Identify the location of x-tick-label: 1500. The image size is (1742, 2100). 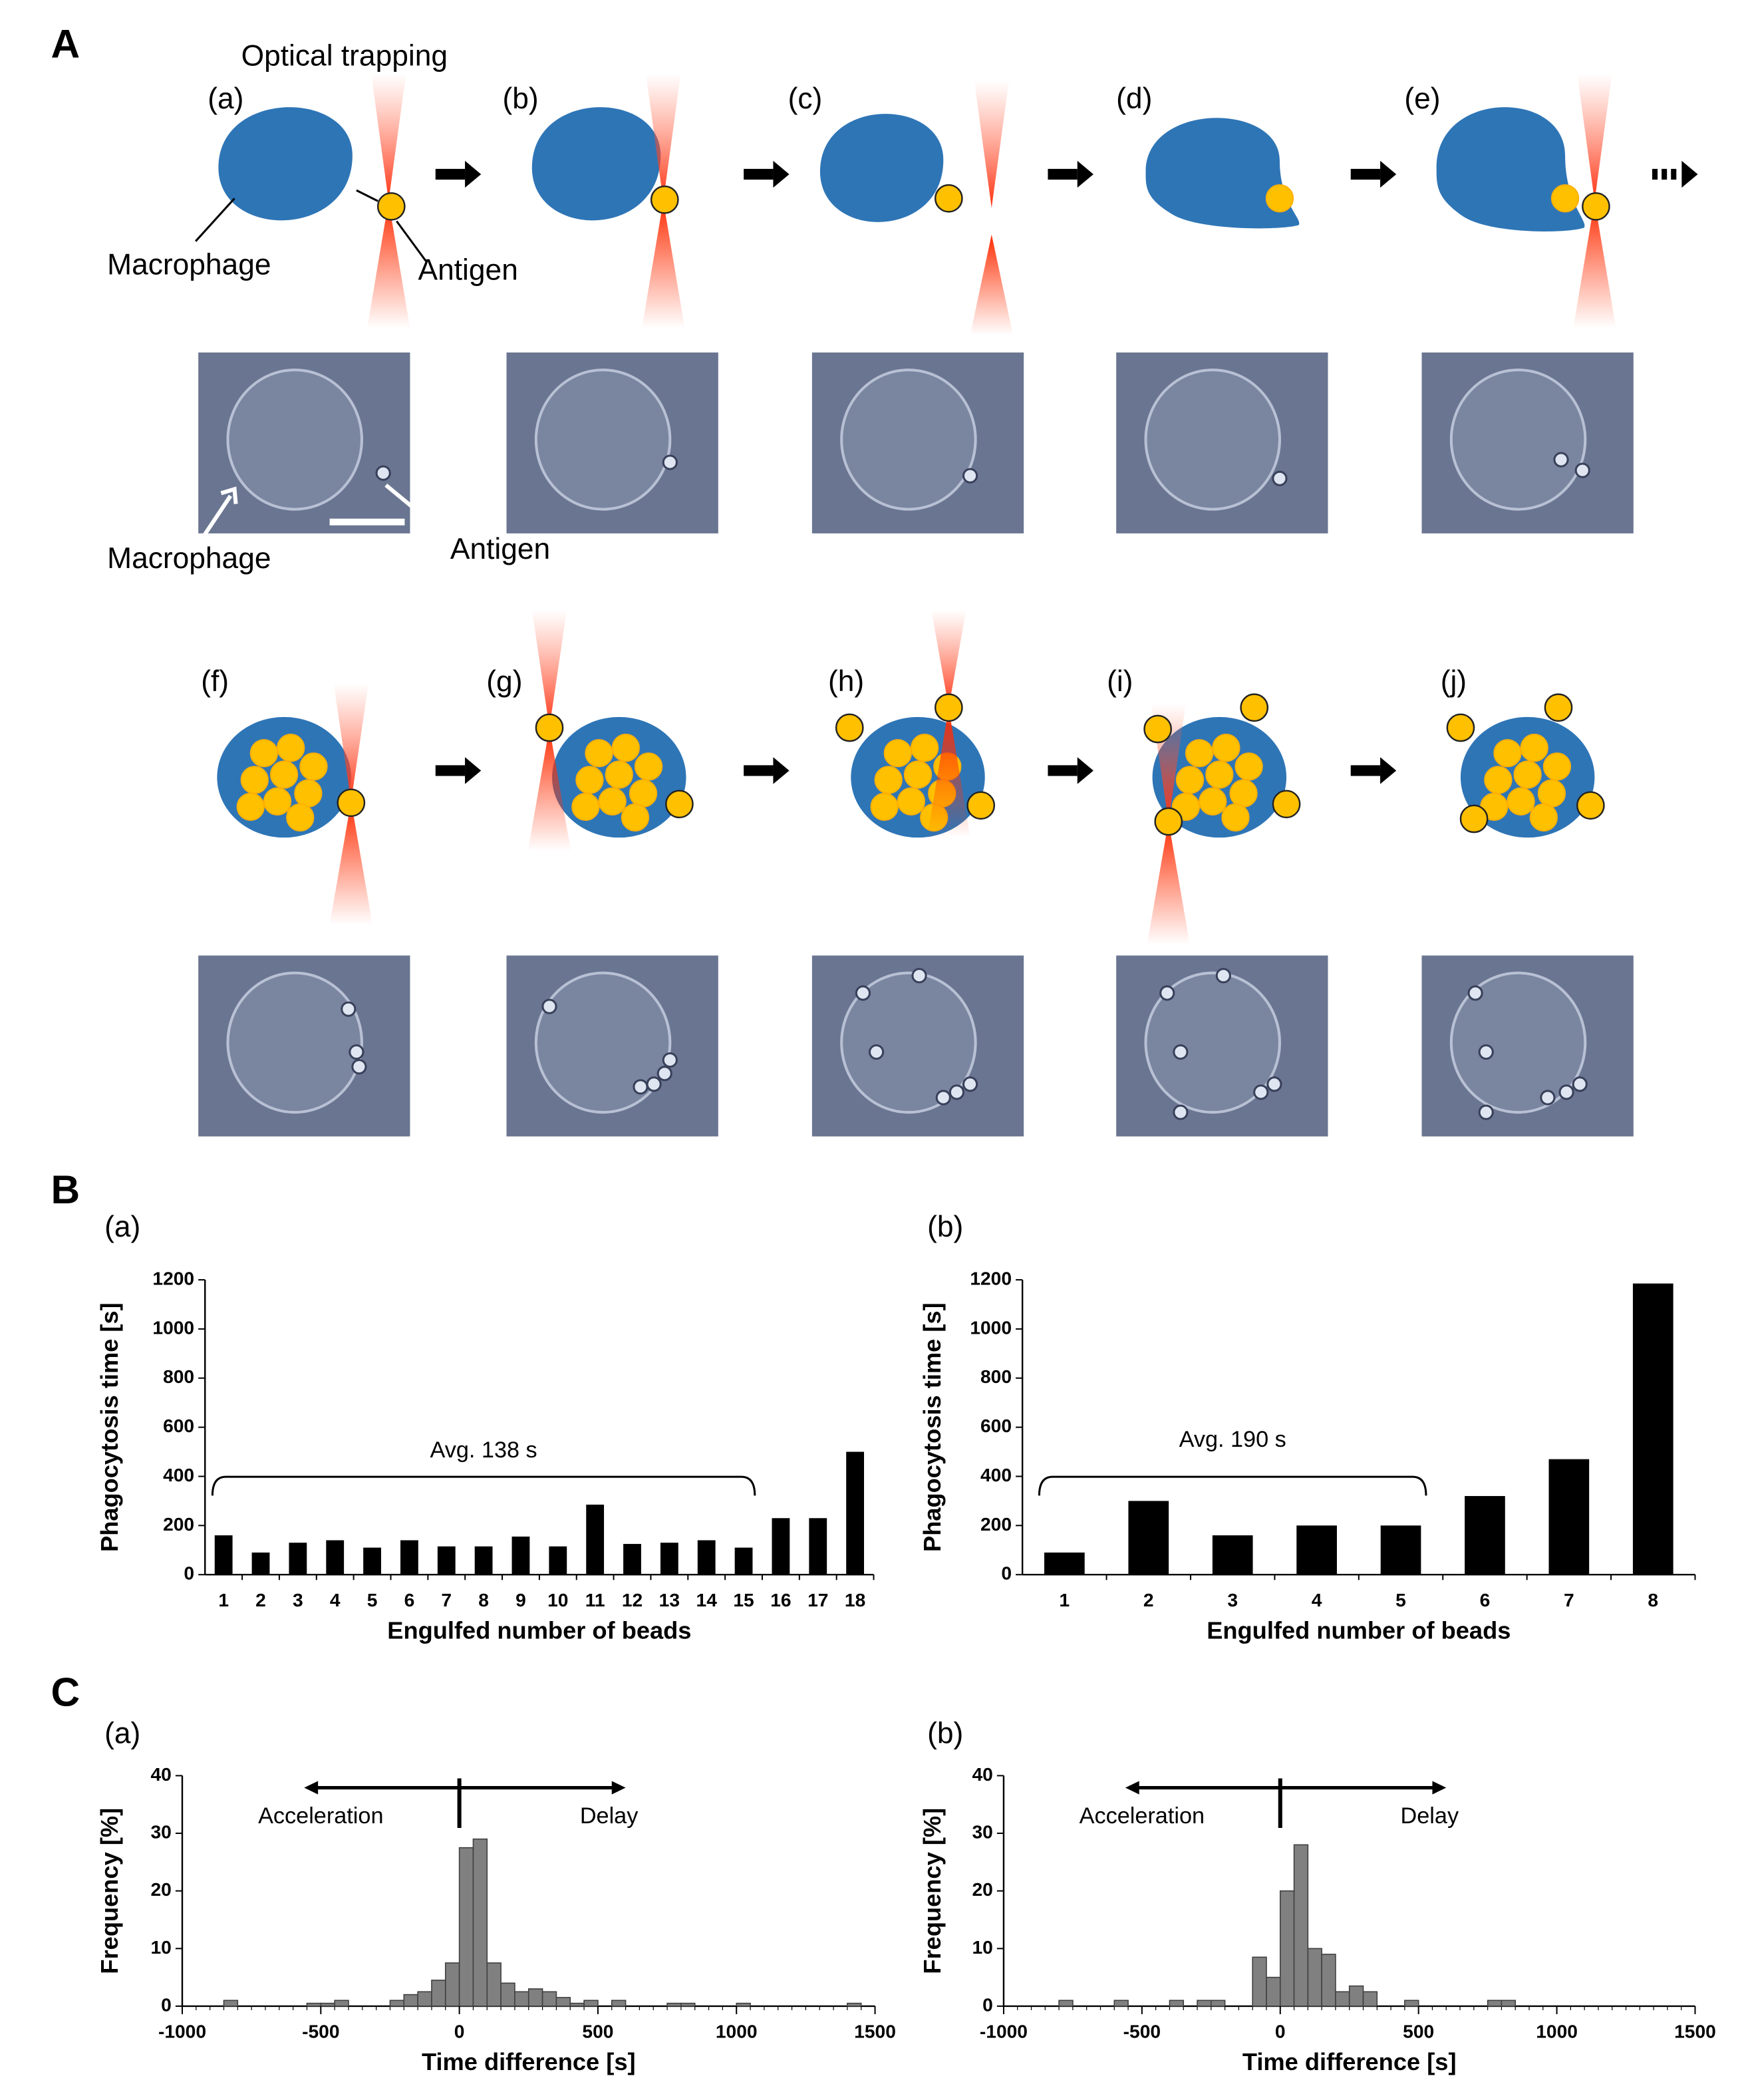
(875, 2032).